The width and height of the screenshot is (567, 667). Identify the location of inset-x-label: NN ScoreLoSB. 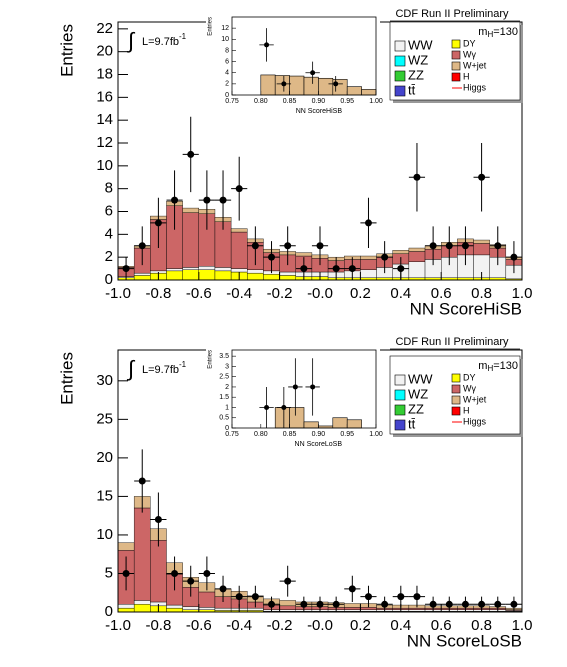
(319, 444).